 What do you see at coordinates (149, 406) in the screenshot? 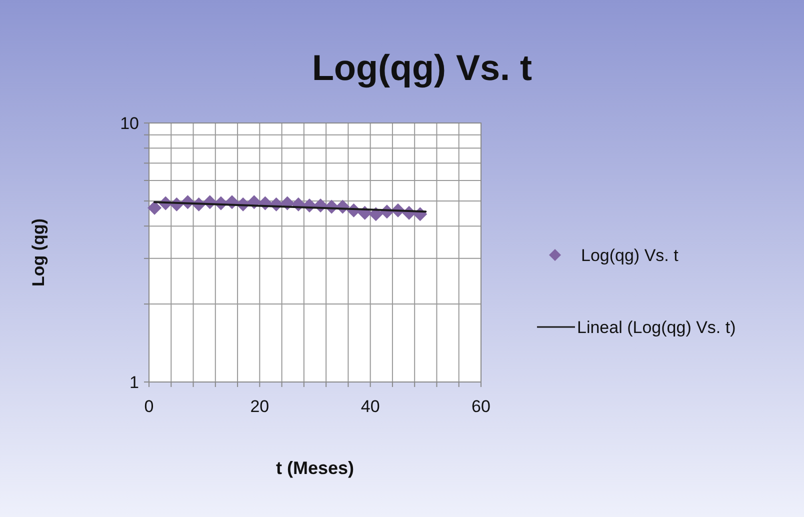
I see `x-tick-label: 0` at bounding box center [149, 406].